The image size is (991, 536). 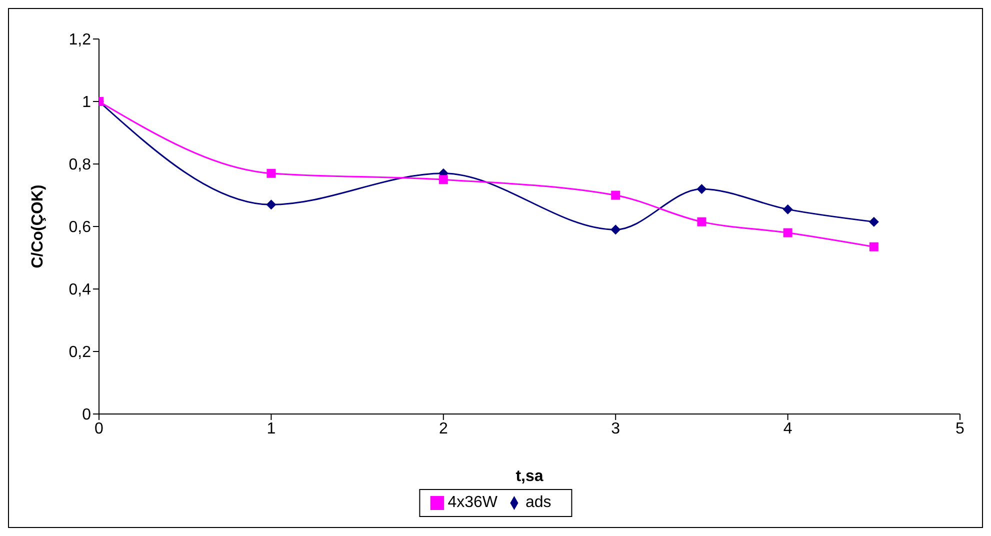 I want to click on y-tick-label: 0,4, so click(x=80, y=290).